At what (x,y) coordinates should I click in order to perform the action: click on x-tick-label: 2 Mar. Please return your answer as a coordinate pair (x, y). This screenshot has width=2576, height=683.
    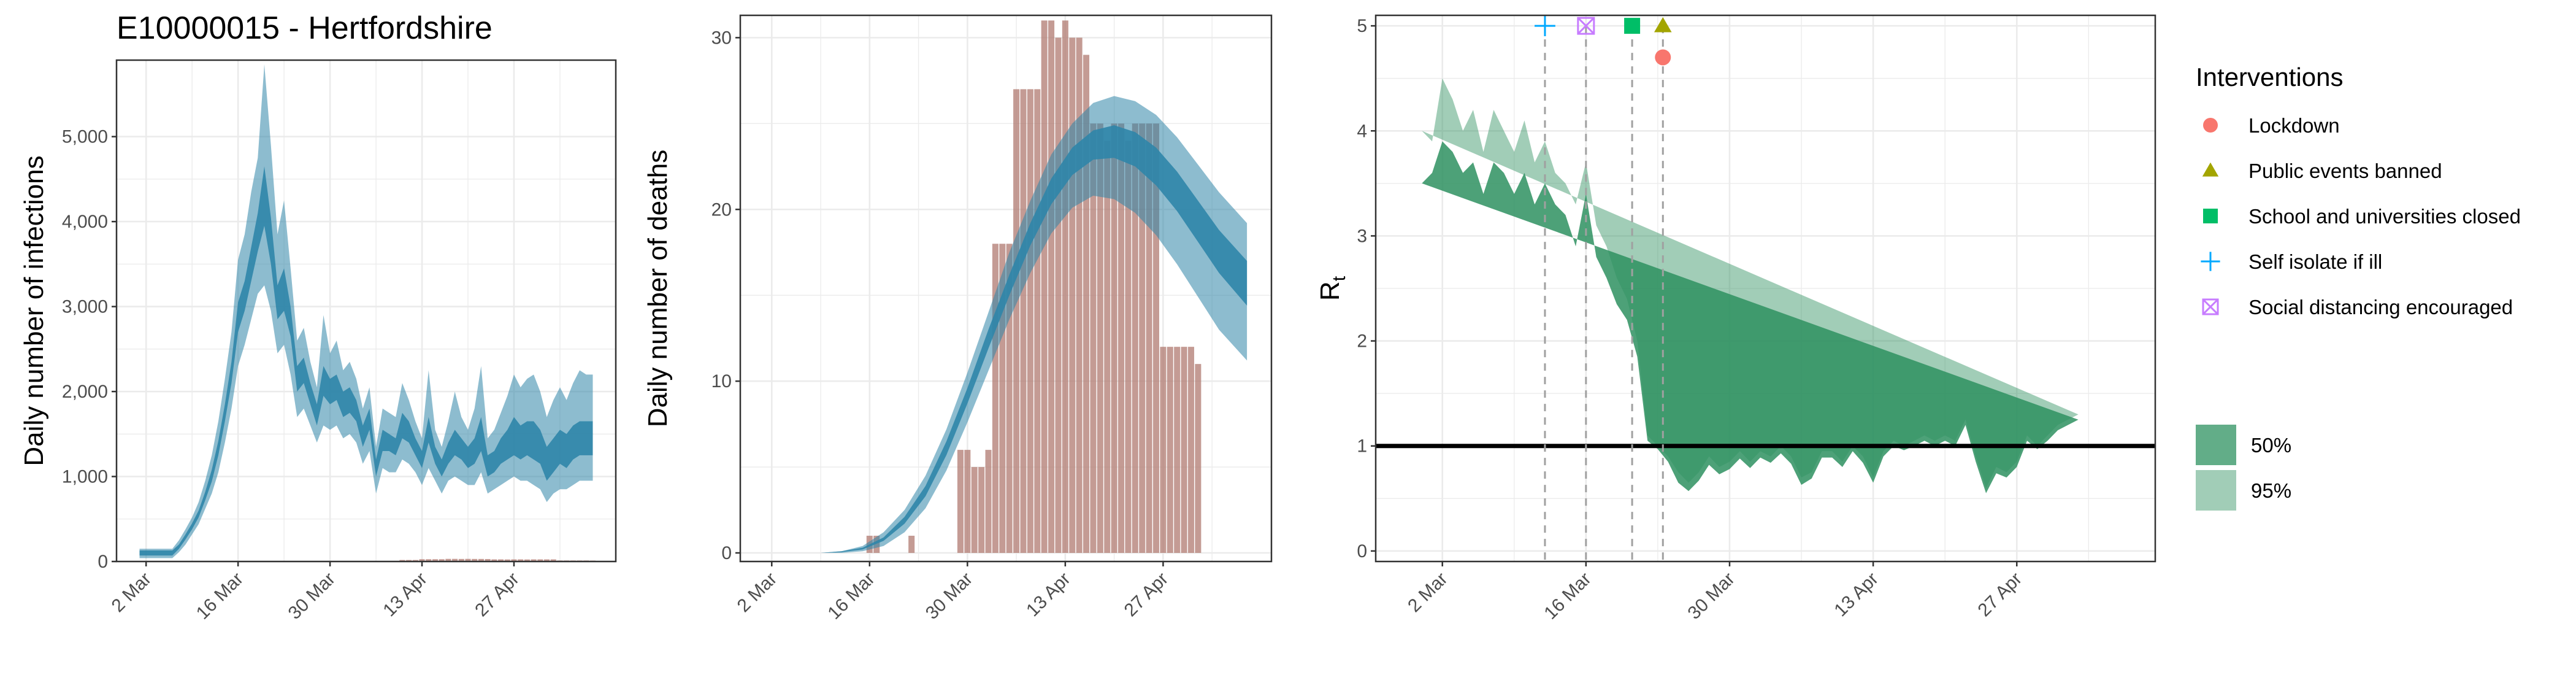
    Looking at the image, I should click on (757, 593).